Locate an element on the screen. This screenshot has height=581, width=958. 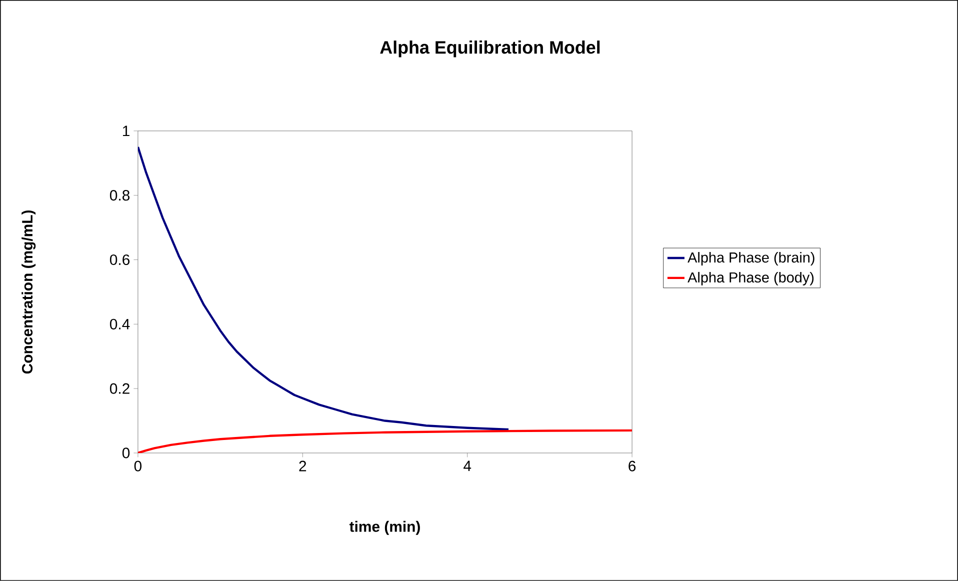
x-tick-label: 2 is located at coordinates (302, 466).